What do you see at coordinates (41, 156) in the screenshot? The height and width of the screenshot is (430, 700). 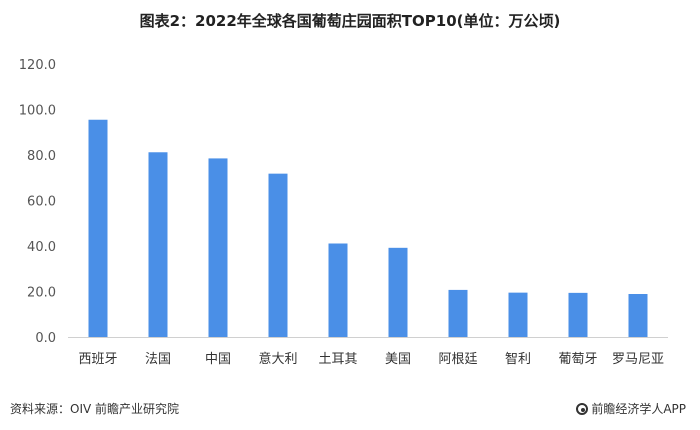 I see `y-tick-label: 80.0` at bounding box center [41, 156].